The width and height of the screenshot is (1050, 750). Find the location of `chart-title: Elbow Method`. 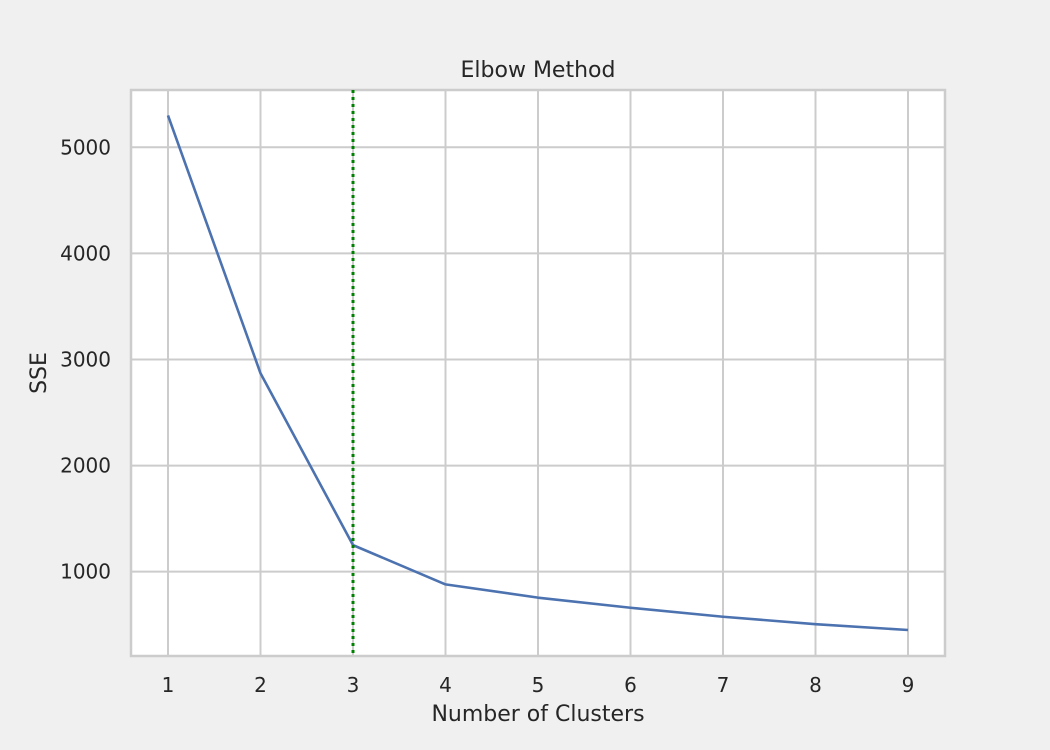

chart-title: Elbow Method is located at coordinates (538, 70).